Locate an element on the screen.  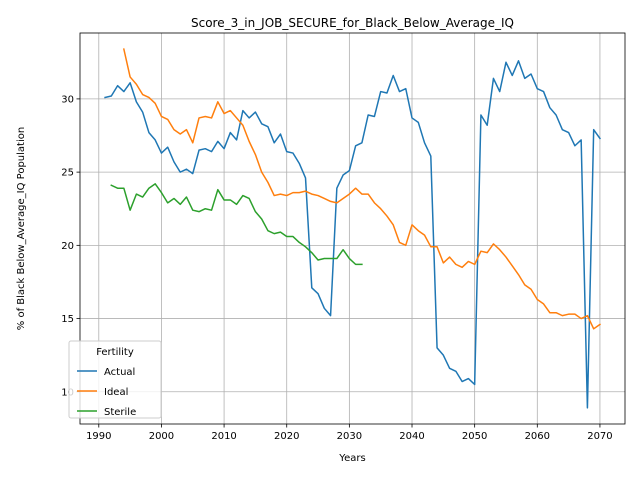
x-tick-label: 2070 is located at coordinates (599, 436).